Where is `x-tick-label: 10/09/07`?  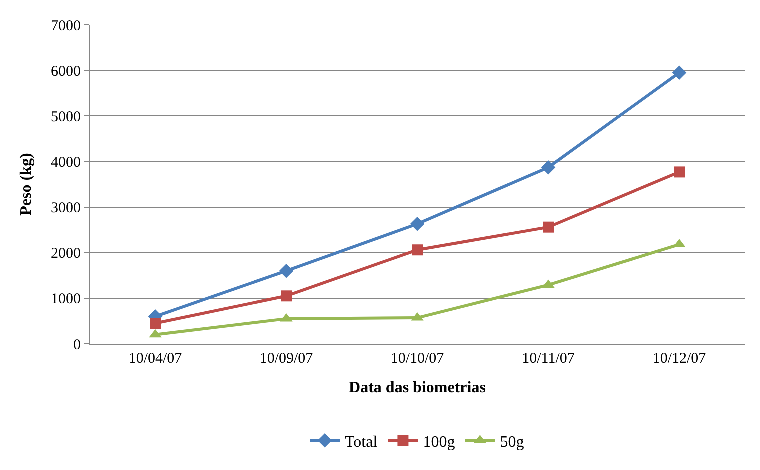
x-tick-label: 10/09/07 is located at coordinates (287, 359).